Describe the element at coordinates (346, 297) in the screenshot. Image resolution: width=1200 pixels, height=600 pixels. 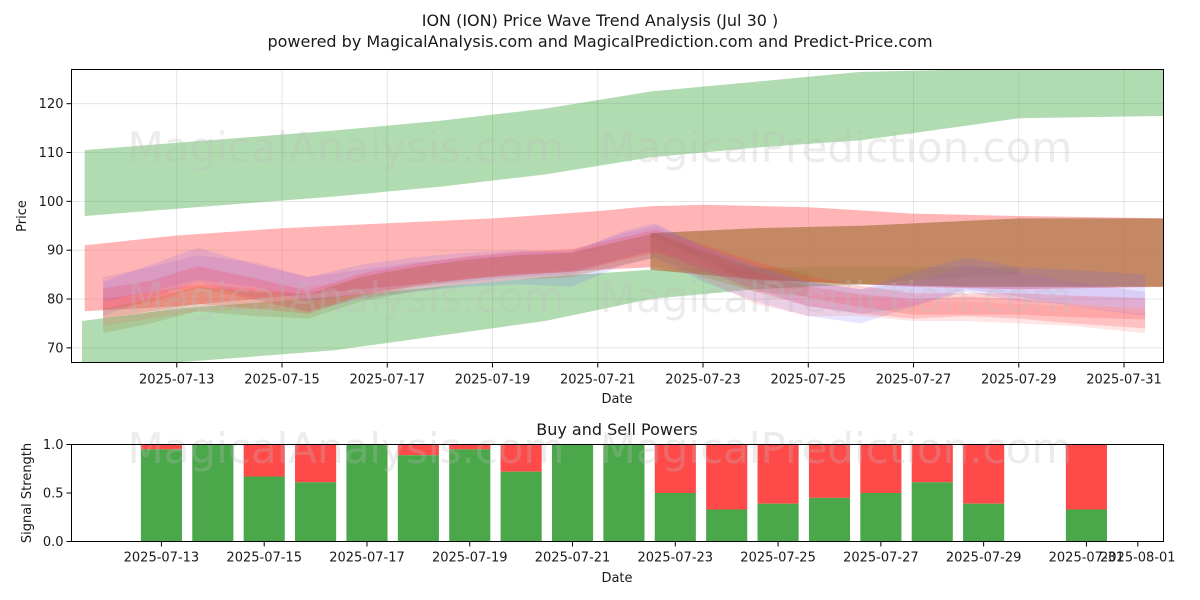
I see `watermark-analysis-mid: MagicalAnalysis.com` at that location.